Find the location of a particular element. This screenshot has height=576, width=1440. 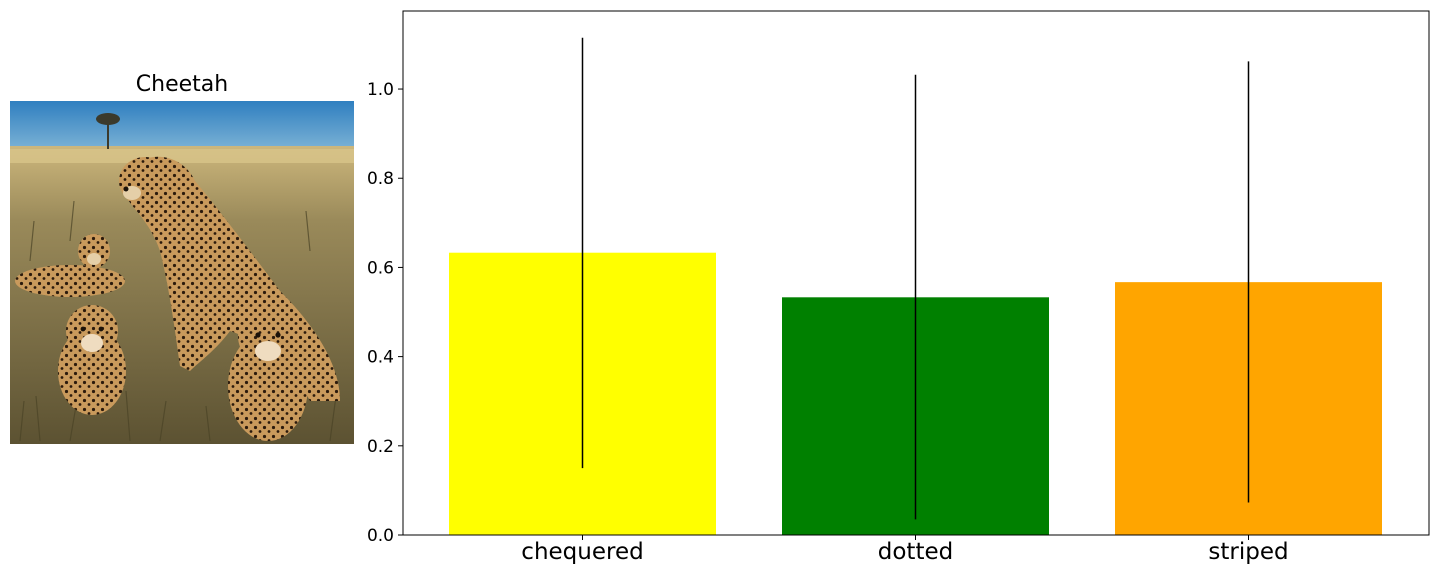

y-tick-label: 0.4 is located at coordinates (380, 358).